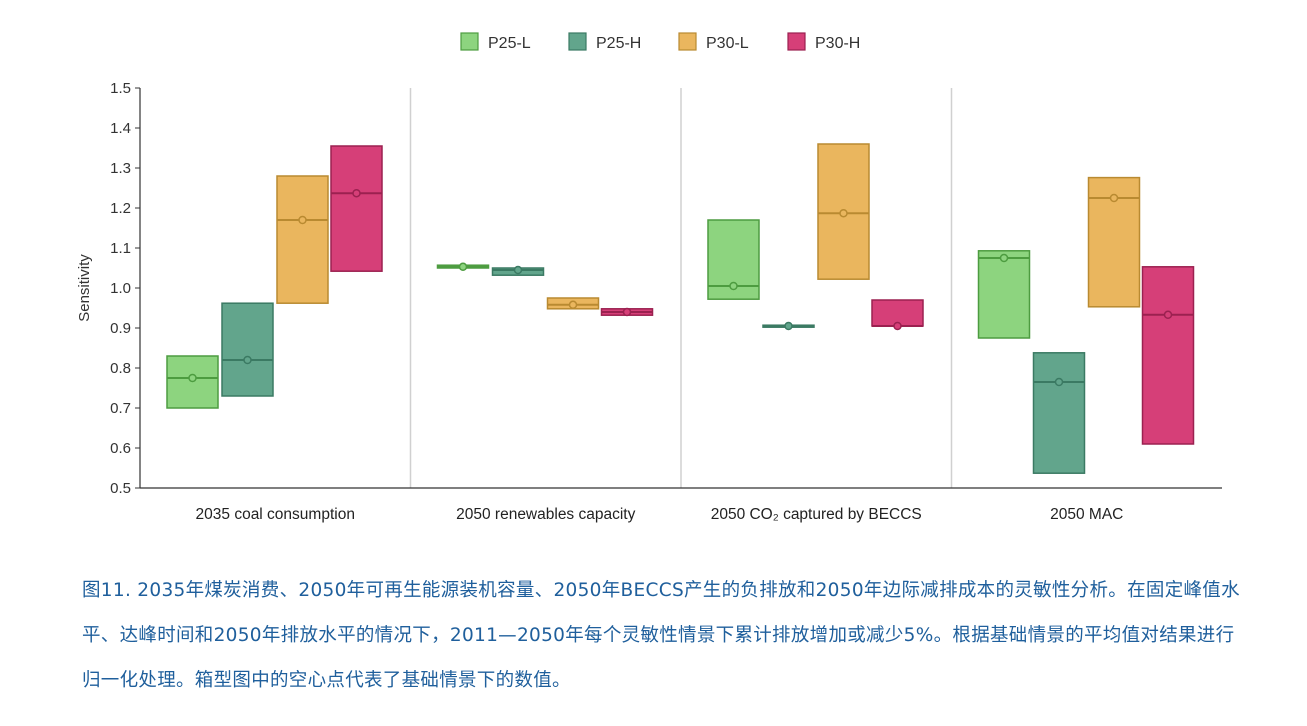 The image size is (1307, 726). What do you see at coordinates (120, 448) in the screenshot?
I see `y-tick-label: 0.6` at bounding box center [120, 448].